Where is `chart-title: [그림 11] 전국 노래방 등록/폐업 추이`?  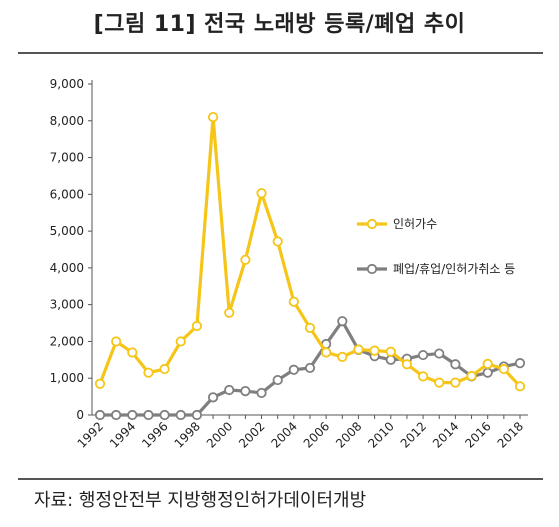 chart-title: [그림 11] 전국 노래방 등록/폐업 추이 is located at coordinates (279, 24).